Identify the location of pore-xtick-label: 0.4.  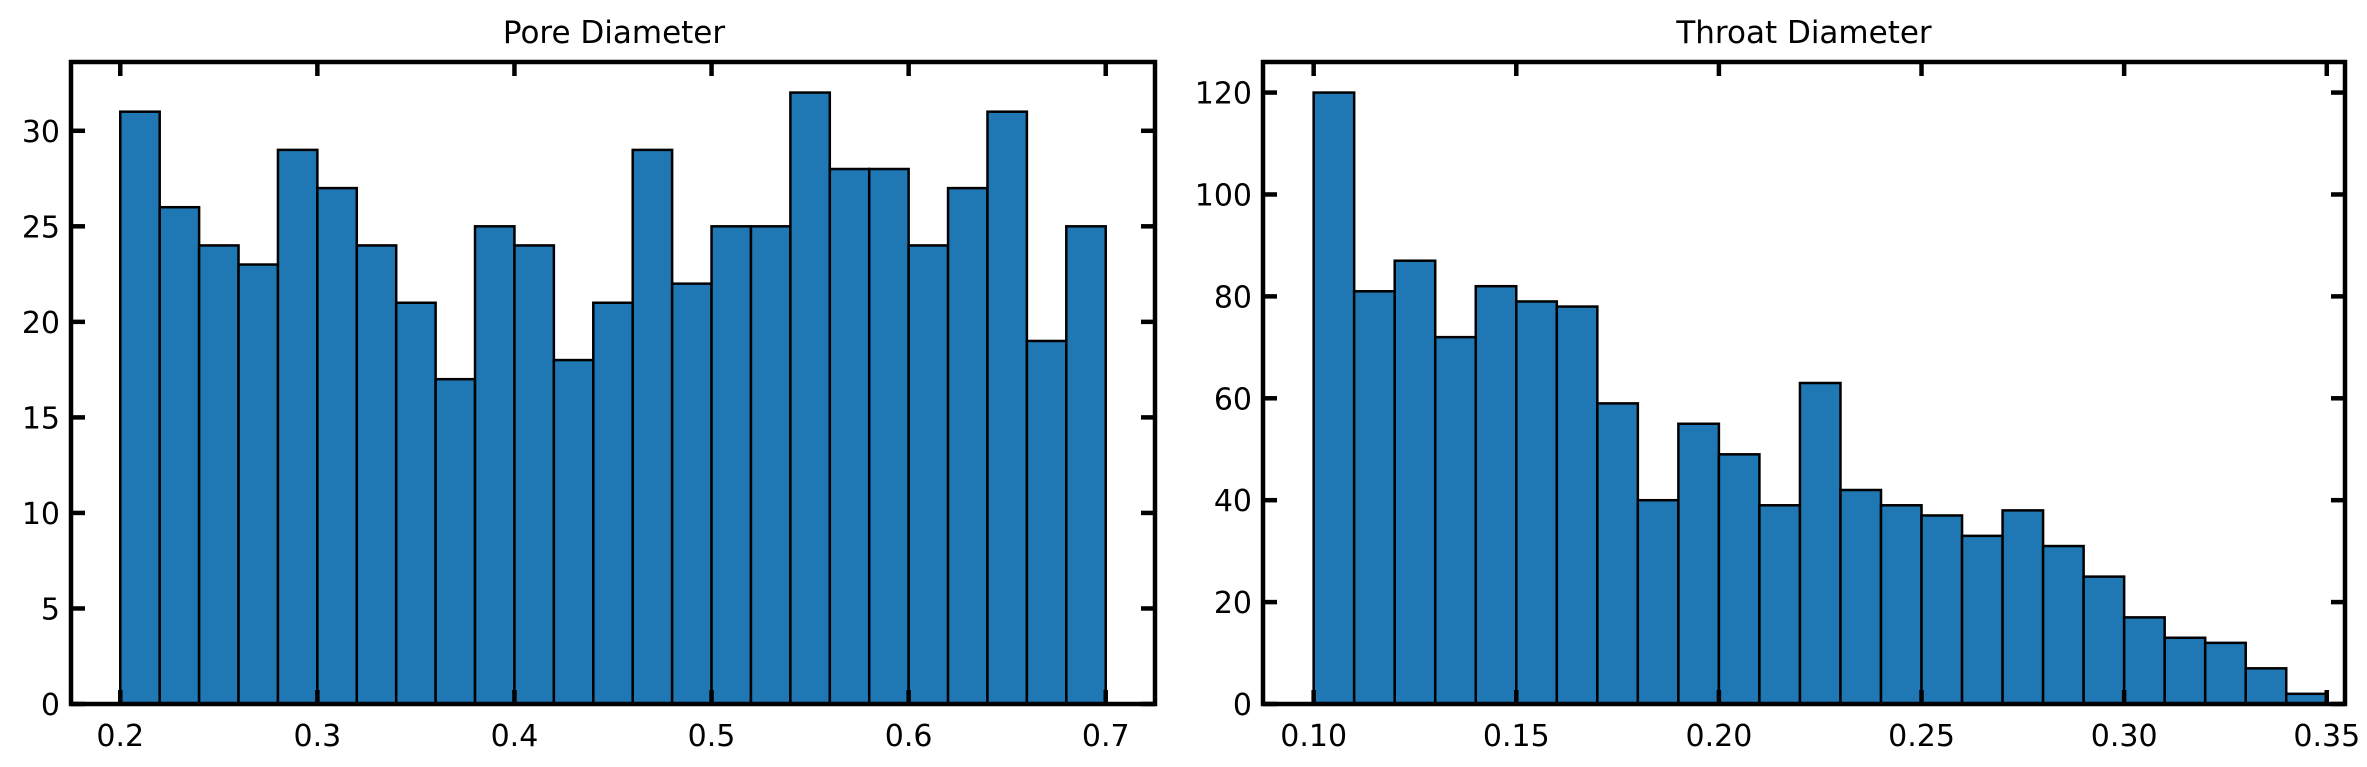
(515, 736).